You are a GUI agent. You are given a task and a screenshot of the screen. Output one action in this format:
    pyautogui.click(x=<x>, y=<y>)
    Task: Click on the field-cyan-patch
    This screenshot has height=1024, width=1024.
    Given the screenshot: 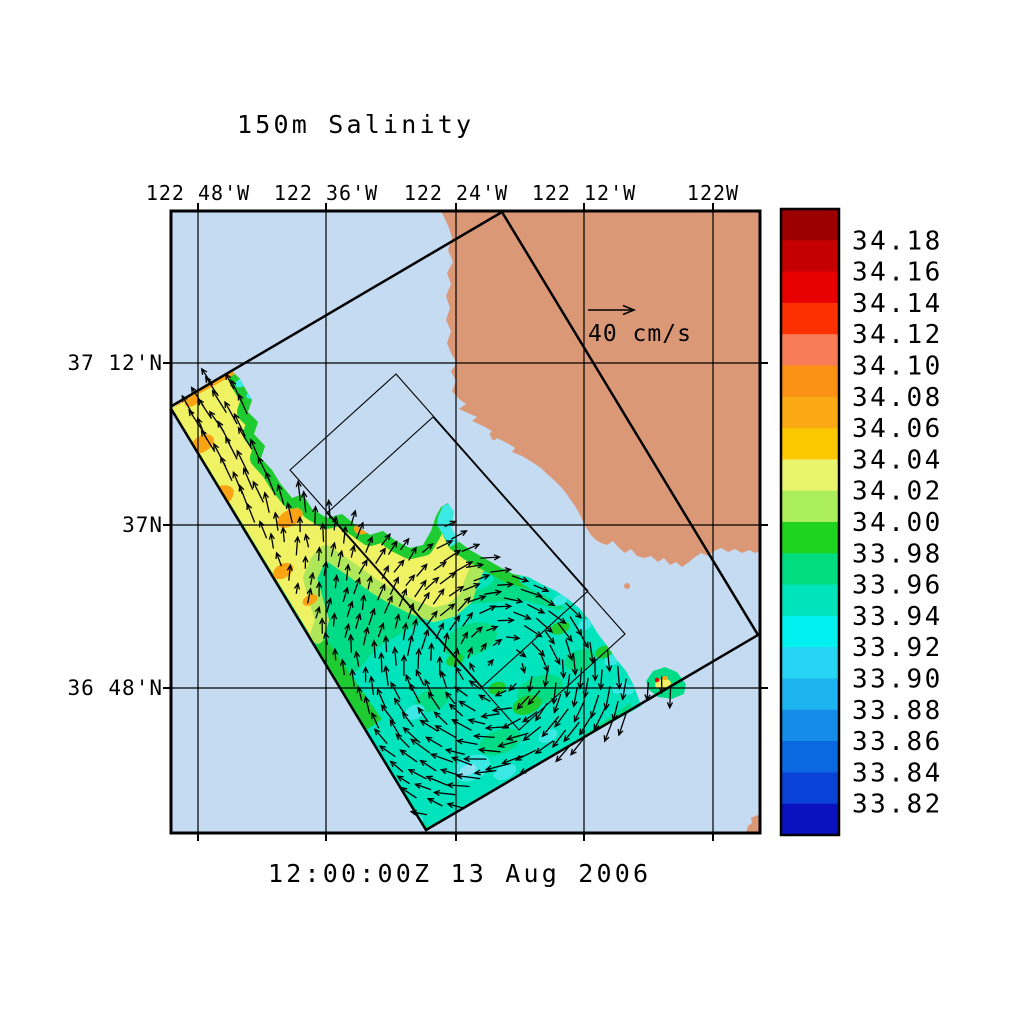 What is the action you would take?
    pyautogui.click(x=560, y=600)
    